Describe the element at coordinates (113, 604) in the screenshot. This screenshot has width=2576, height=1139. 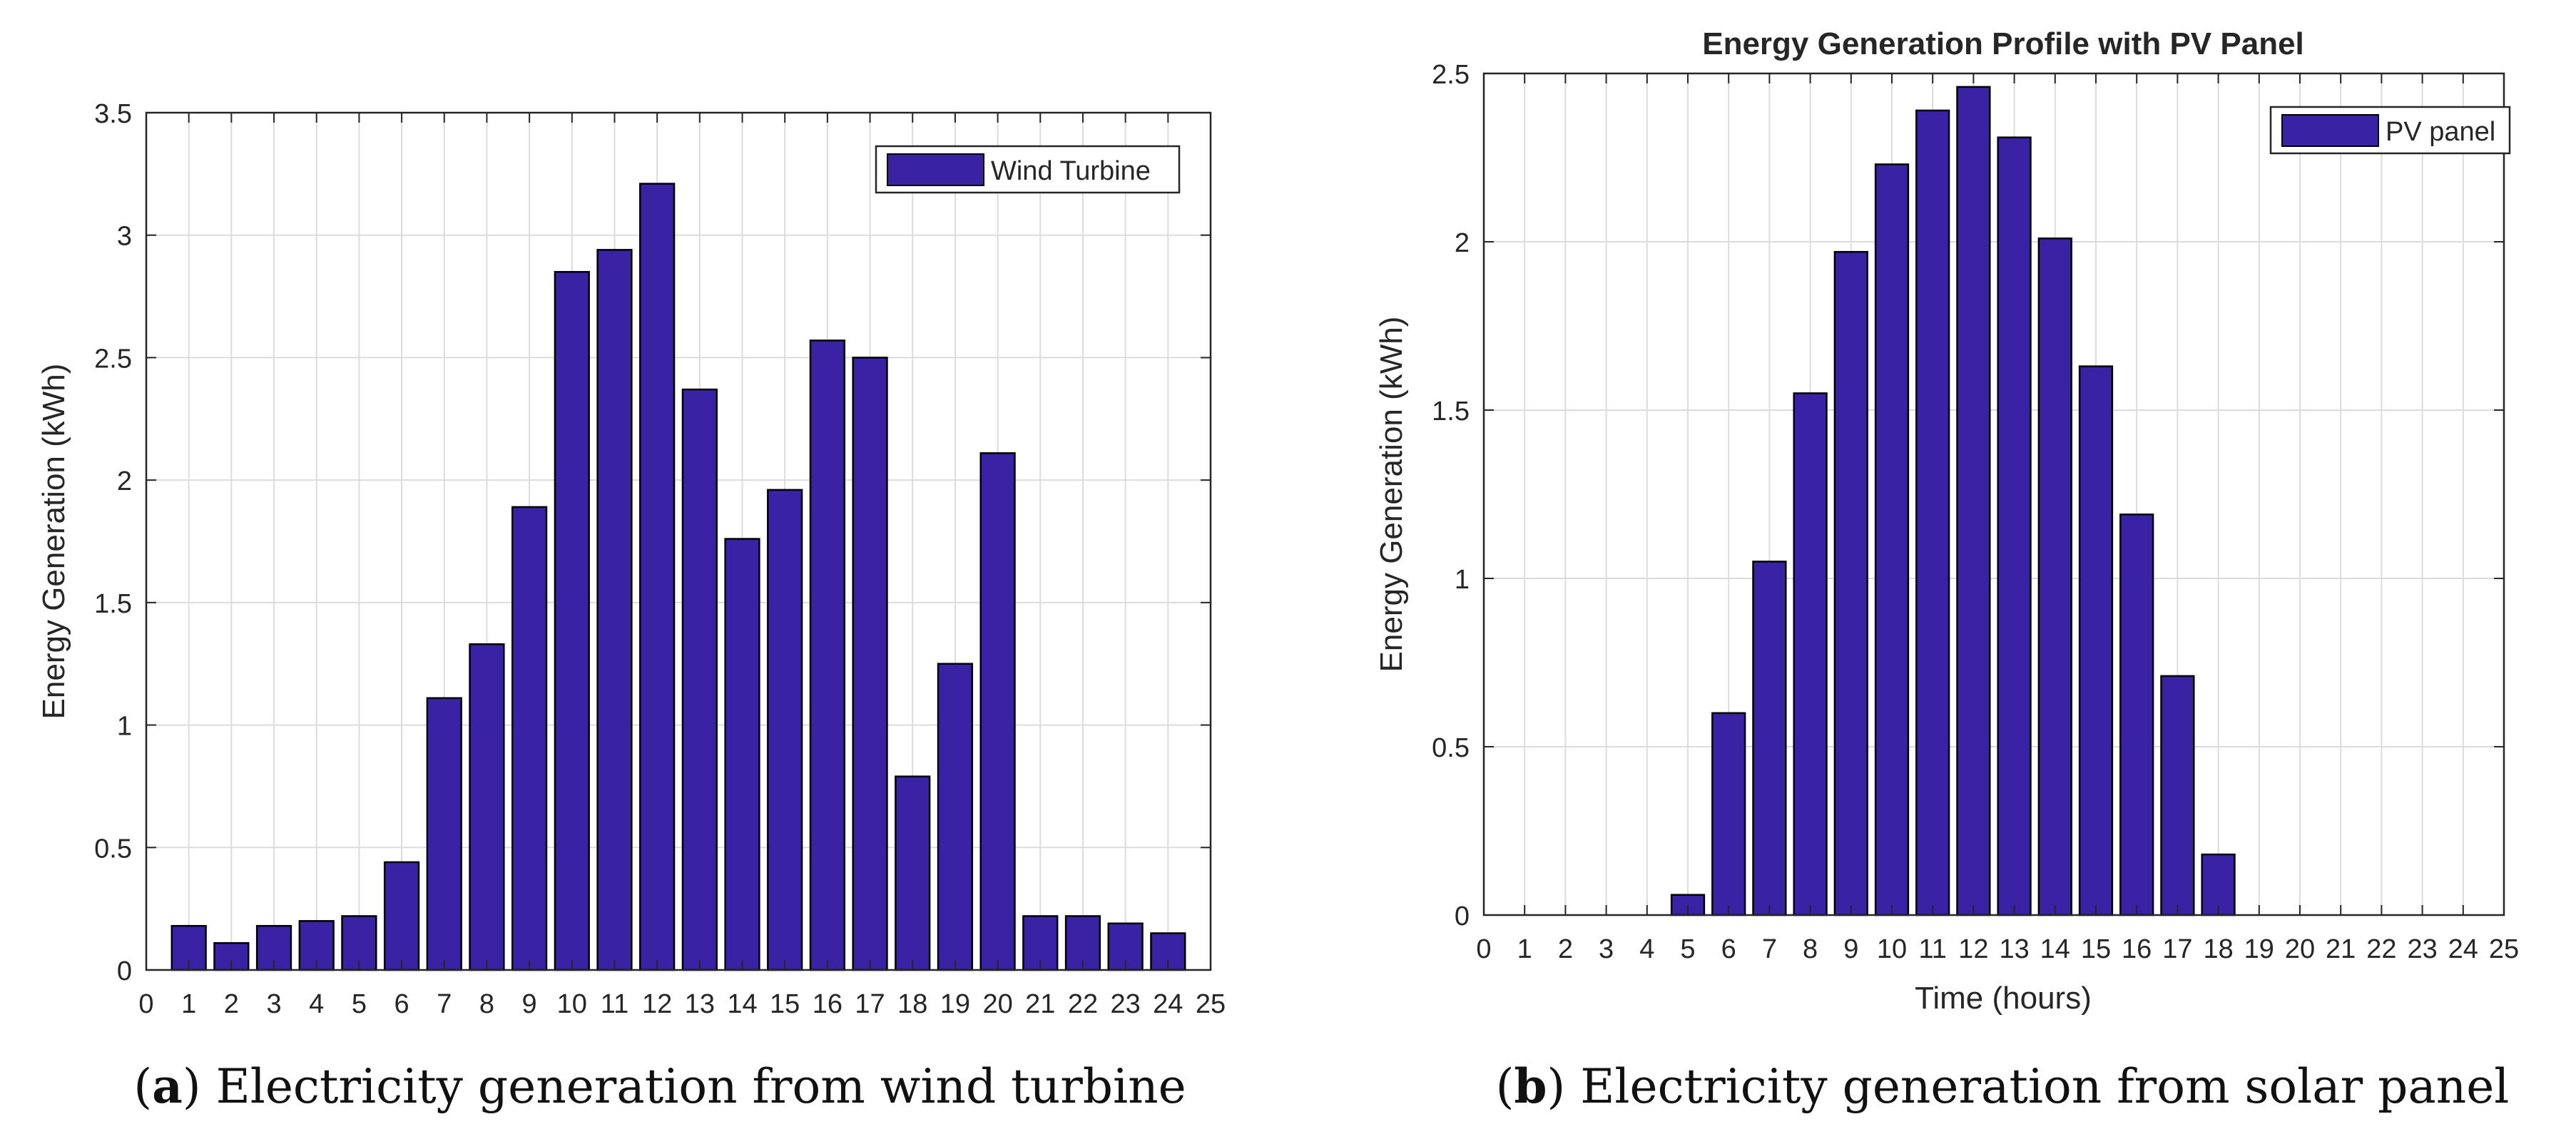
I see `y-tick-label: 1.5` at that location.